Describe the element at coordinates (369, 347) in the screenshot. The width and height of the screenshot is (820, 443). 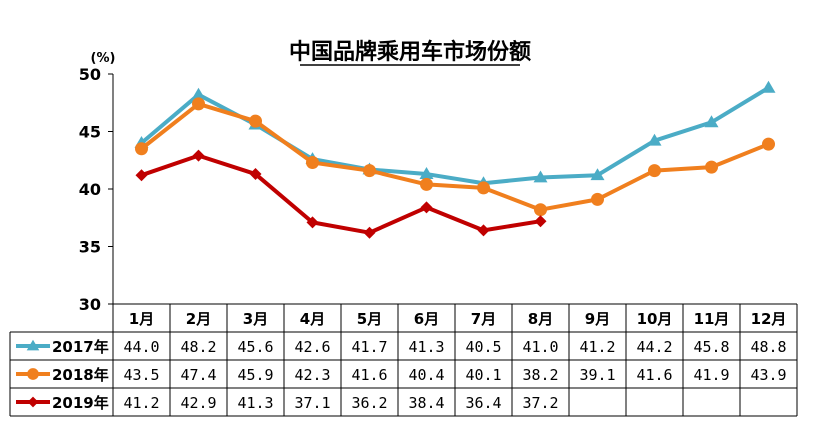
I see `data-label: 41.7` at that location.